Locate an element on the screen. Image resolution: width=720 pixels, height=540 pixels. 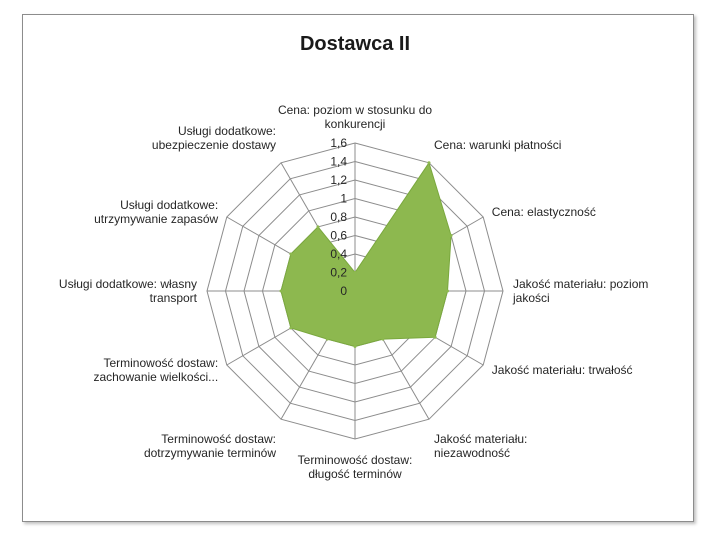
category-label: ubezpieczenie dostawy is located at coordinates (214, 145).